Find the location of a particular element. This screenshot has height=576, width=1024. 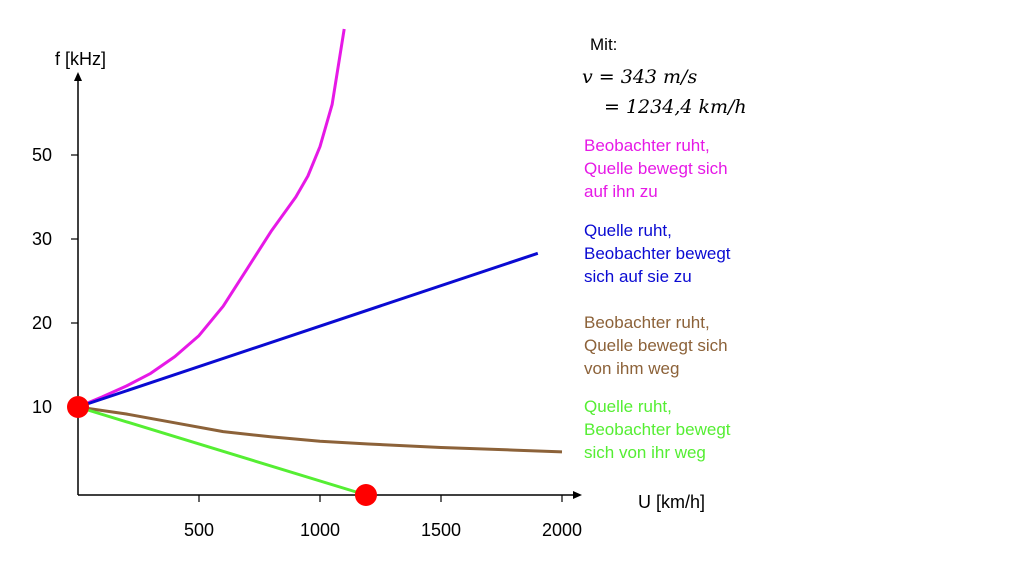

y-tick-label: 30 is located at coordinates (42, 239).